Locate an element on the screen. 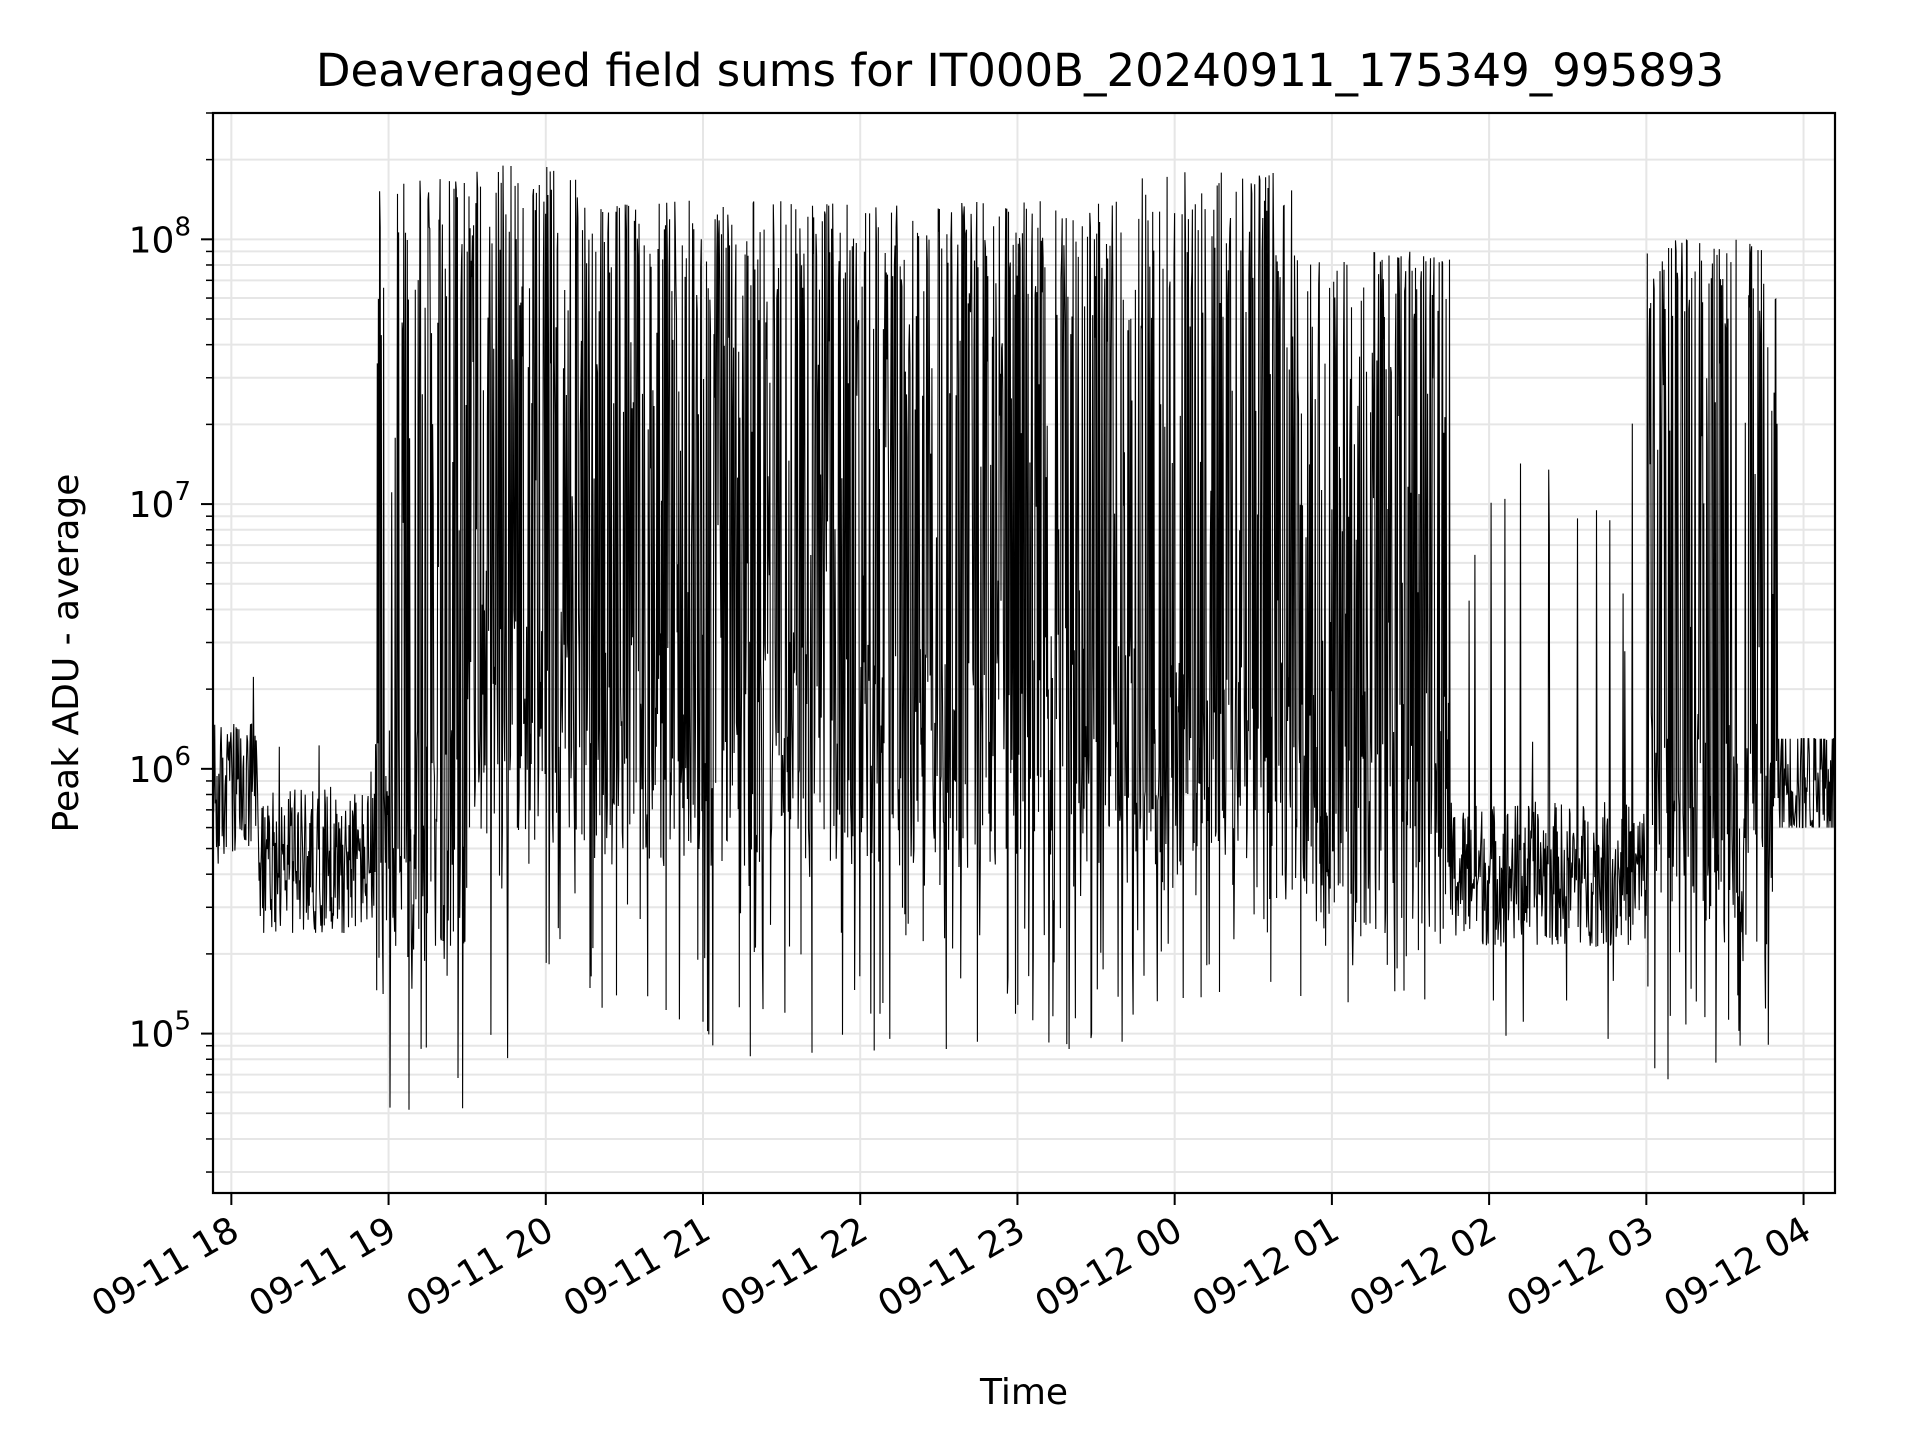  y-axis-label: Peak ADU - average is located at coordinates (66, 653).